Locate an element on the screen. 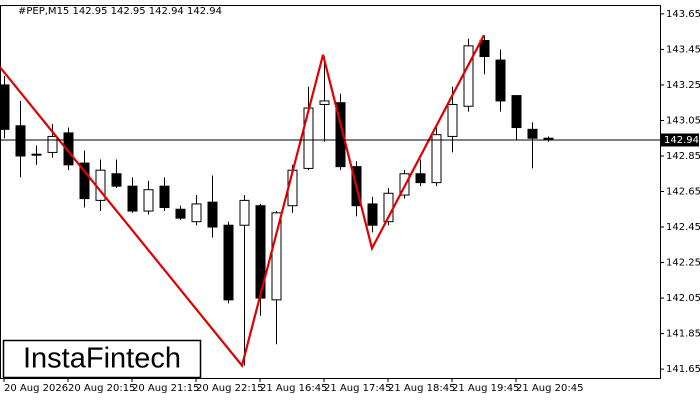 The image size is (700, 400). x-tick-label: 20 Aug 2026 is located at coordinates (36, 388).